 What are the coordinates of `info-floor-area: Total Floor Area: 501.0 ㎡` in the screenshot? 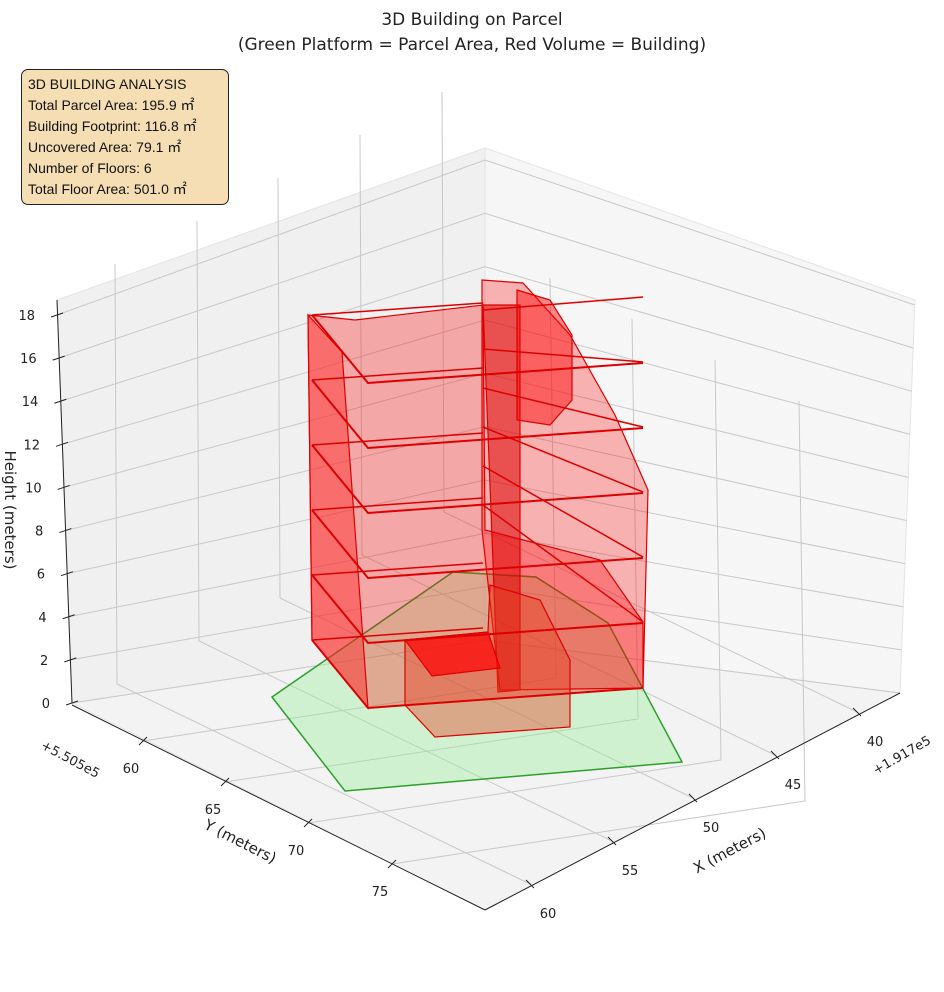 It's located at (107, 189).